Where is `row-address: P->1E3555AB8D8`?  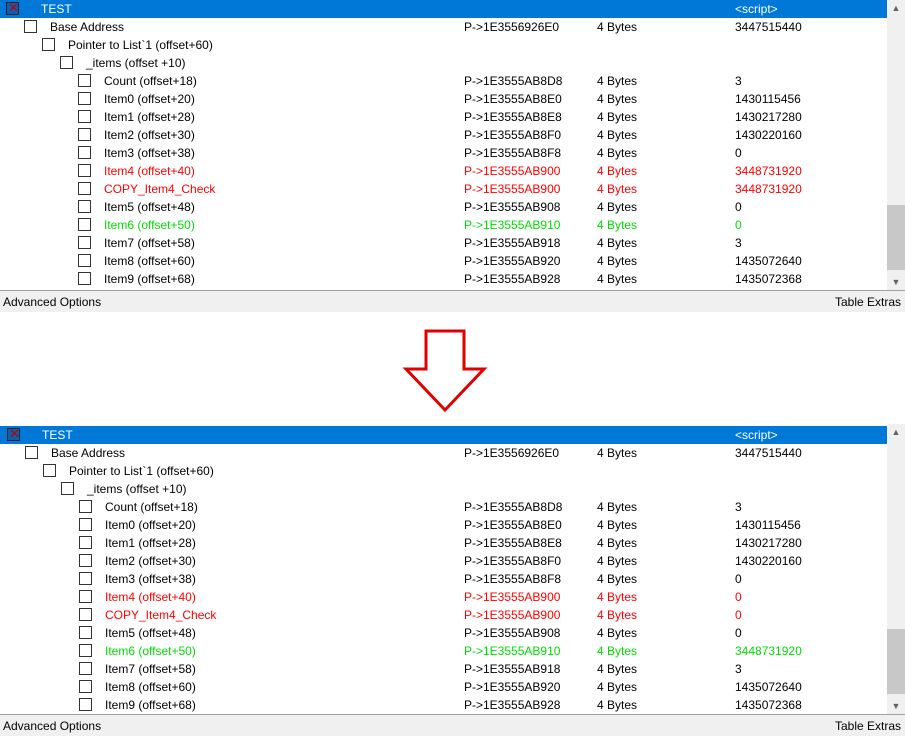
row-address: P->1E3555AB8D8 is located at coordinates (513, 507).